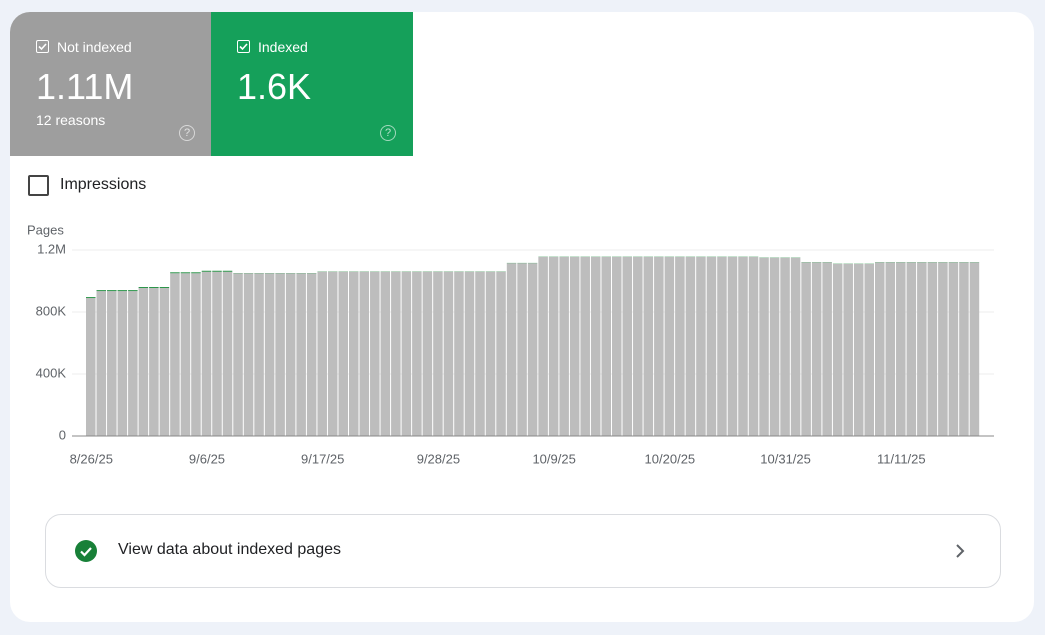 This screenshot has height=635, width=1045. What do you see at coordinates (438, 458) in the screenshot?
I see `x-tick-label: 9/28/25` at bounding box center [438, 458].